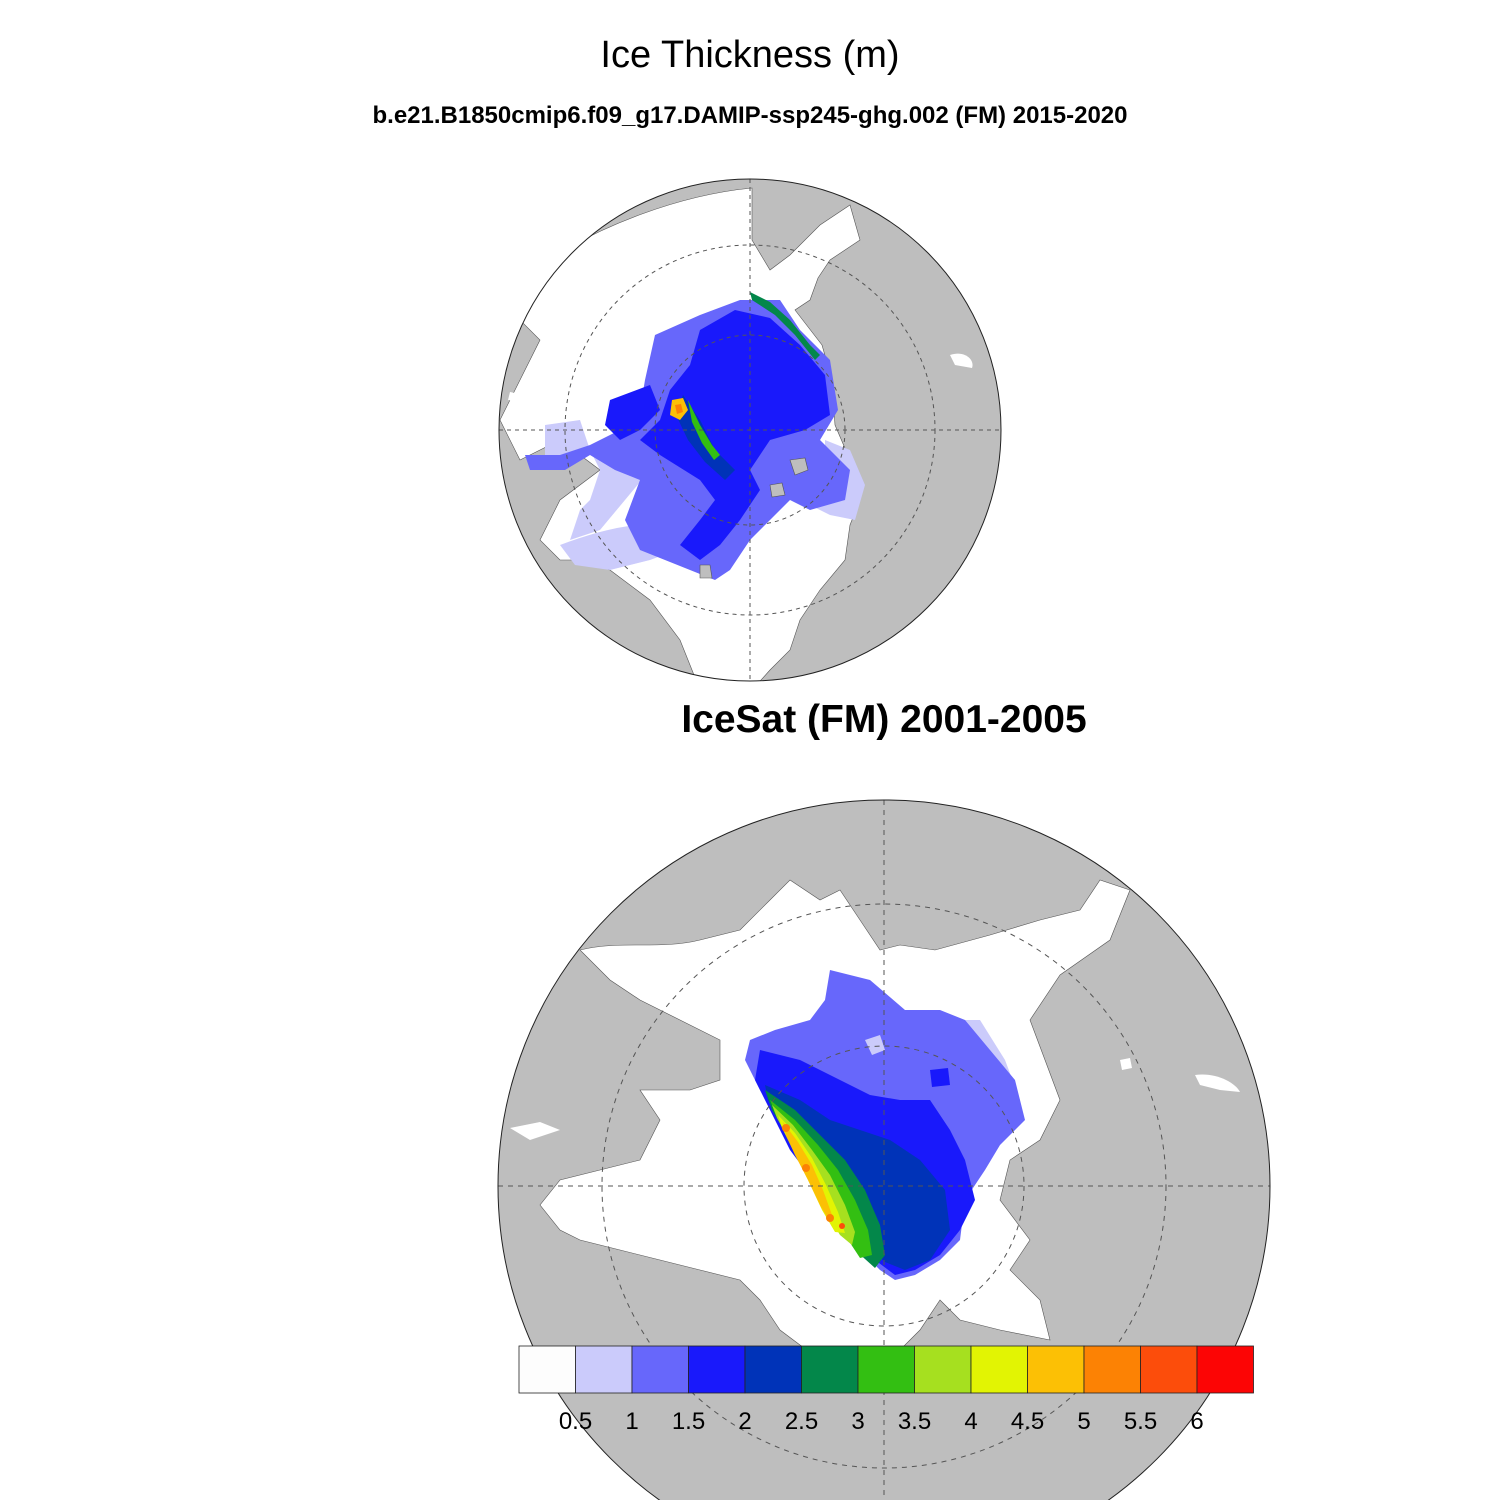  Describe the element at coordinates (1027, 1421) in the screenshot. I see `colorbar-tick-label: 4.5` at that location.